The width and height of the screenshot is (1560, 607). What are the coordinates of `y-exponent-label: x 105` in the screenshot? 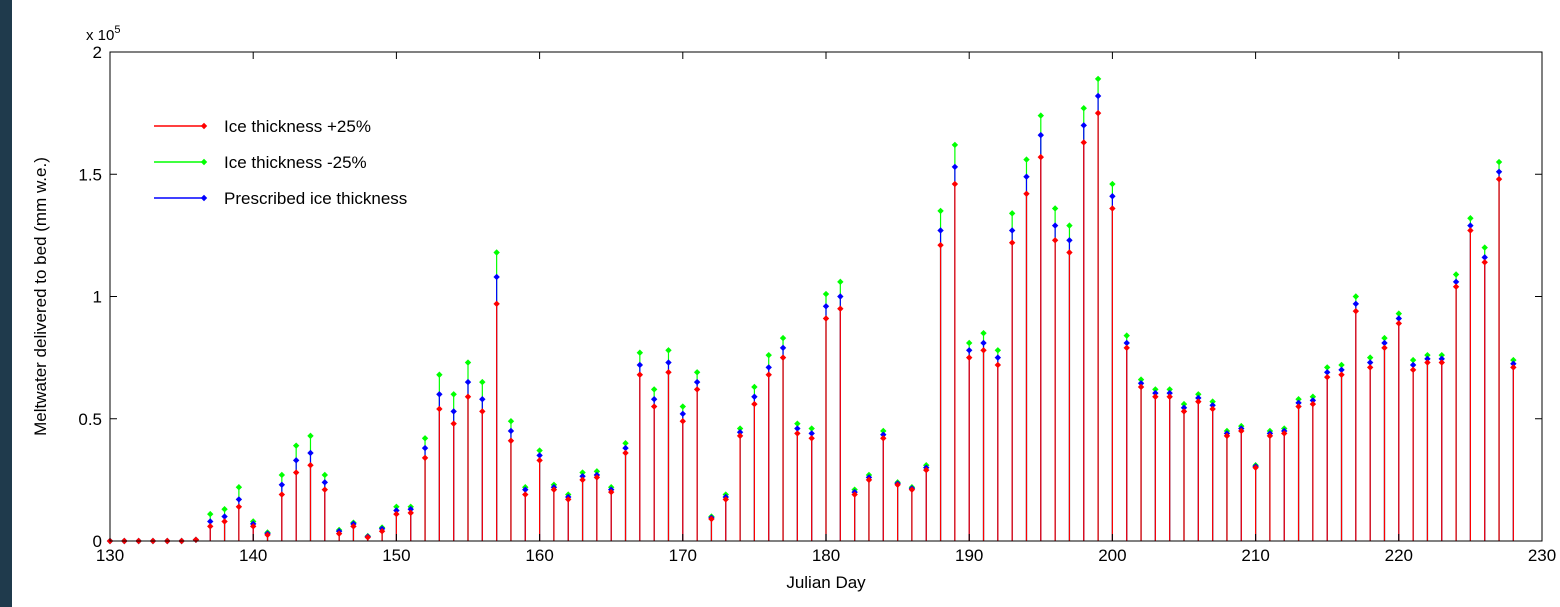 It's located at (103, 34).